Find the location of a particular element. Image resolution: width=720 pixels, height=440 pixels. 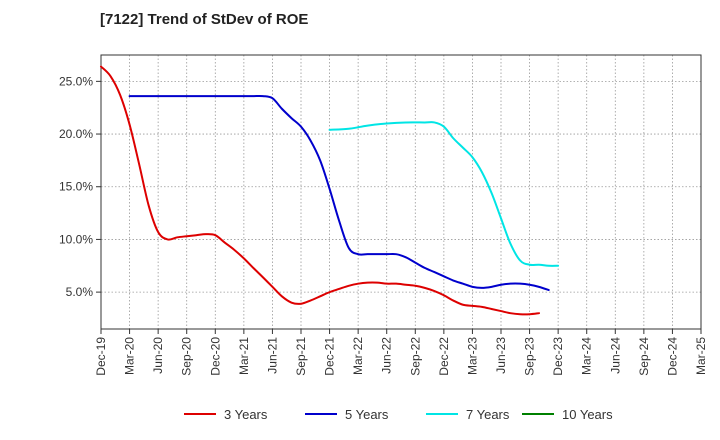

x-tick-label: Jun-22 is located at coordinates (387, 355).